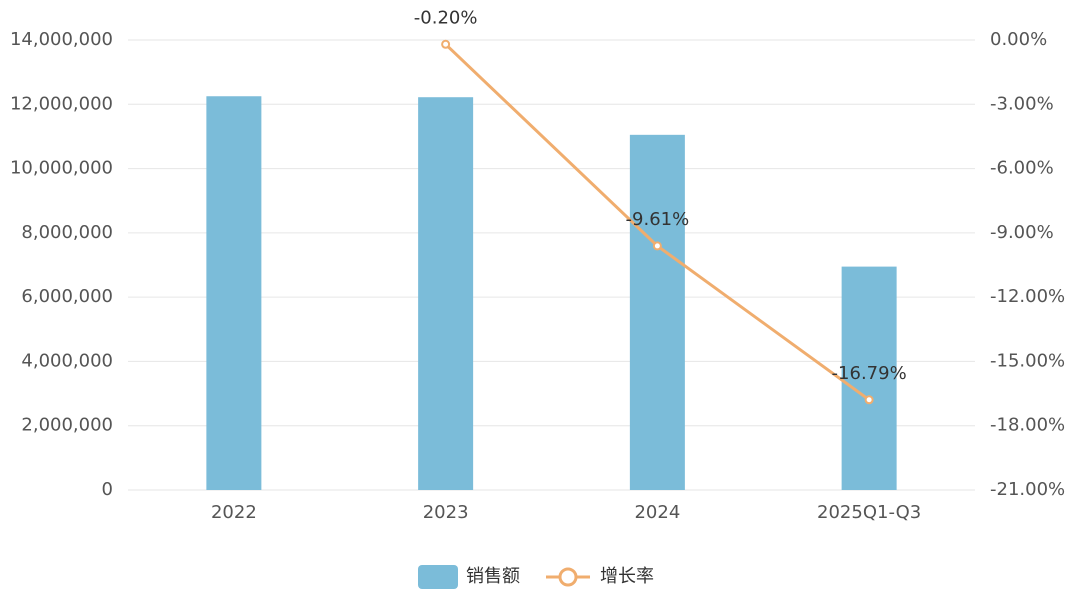 This screenshot has width=1080, height=597. Describe the element at coordinates (446, 512) in the screenshot. I see `x-tick-label: 2023` at that location.